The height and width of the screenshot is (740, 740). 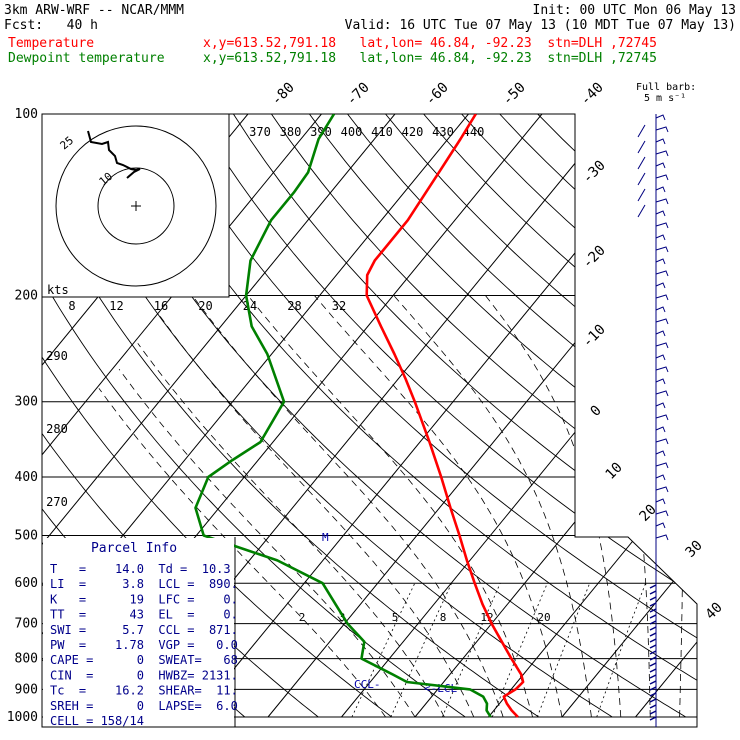 I want to click on parcel-info-row: LI = 3.8 LCL = 890., so click(x=144, y=584).